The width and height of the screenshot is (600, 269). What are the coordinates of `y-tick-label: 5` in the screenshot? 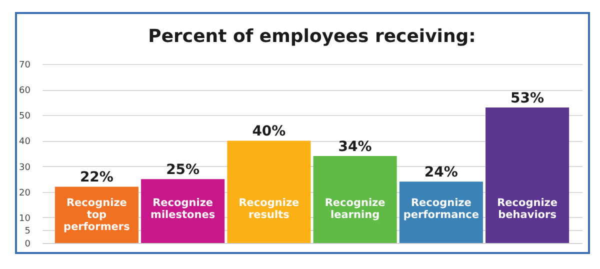 It's located at (27, 231).